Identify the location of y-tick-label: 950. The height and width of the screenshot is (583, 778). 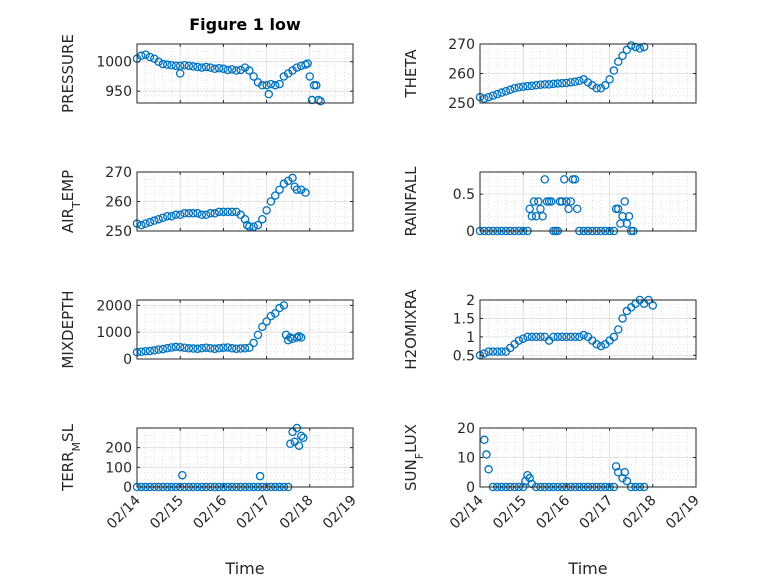
(118, 92).